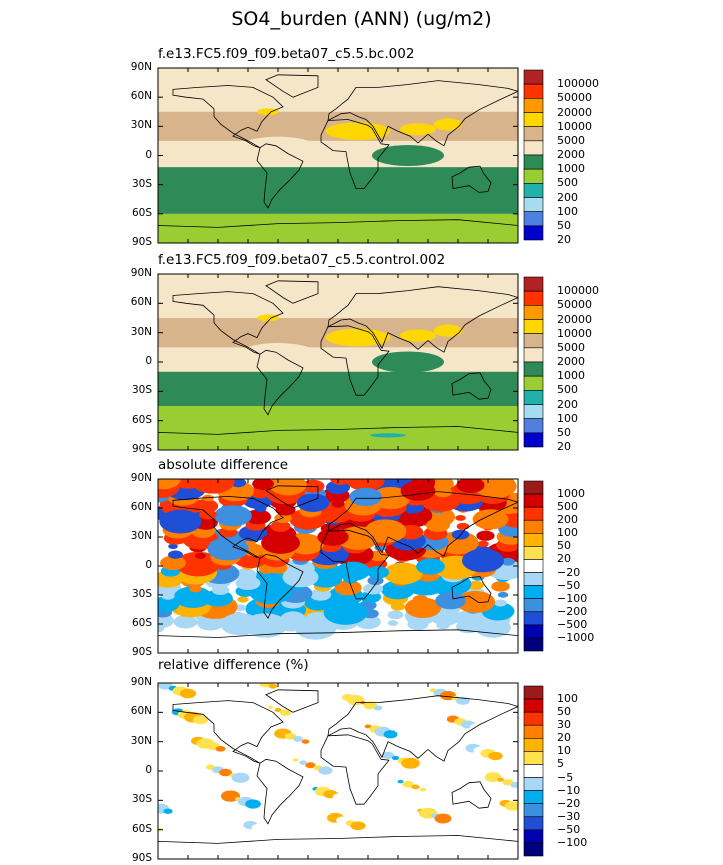  I want to click on panel-4-field, so click(338, 771).